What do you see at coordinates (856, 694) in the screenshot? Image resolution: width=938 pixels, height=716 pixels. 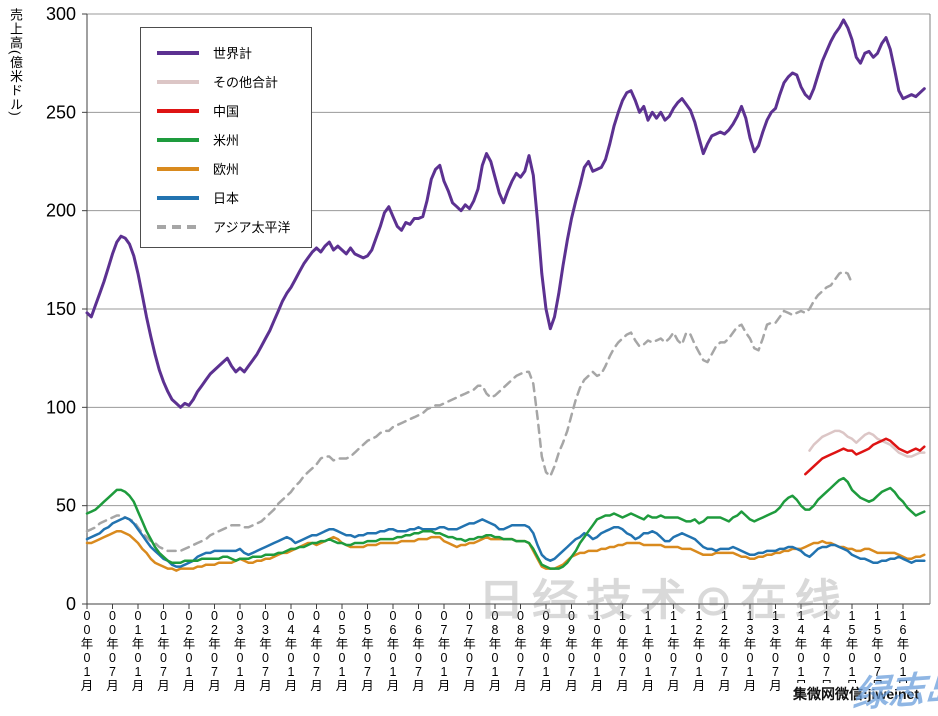 I see `watermark-jiweinet: 集微网微信:jiweinet` at bounding box center [856, 694].